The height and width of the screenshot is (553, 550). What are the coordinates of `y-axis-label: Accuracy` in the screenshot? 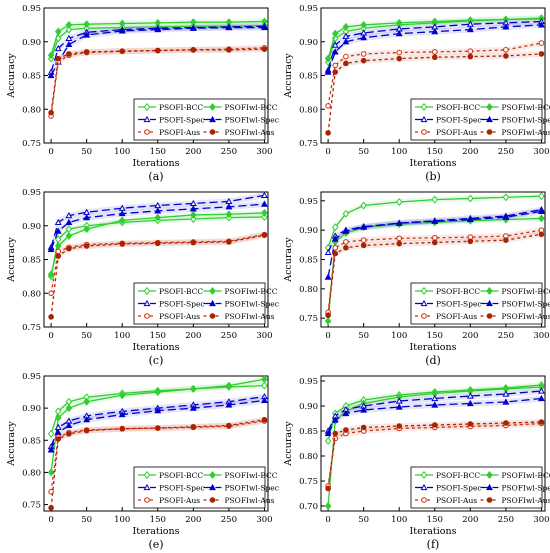 It's located at (288, 444).